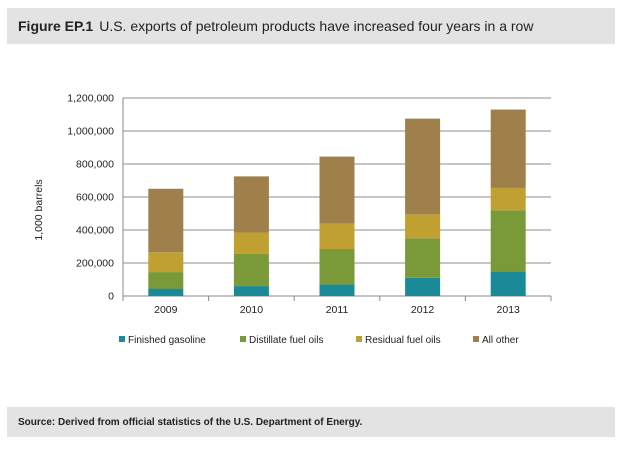 This screenshot has width=622, height=450. I want to click on legend-label: Distillate fuel oils, so click(286, 340).